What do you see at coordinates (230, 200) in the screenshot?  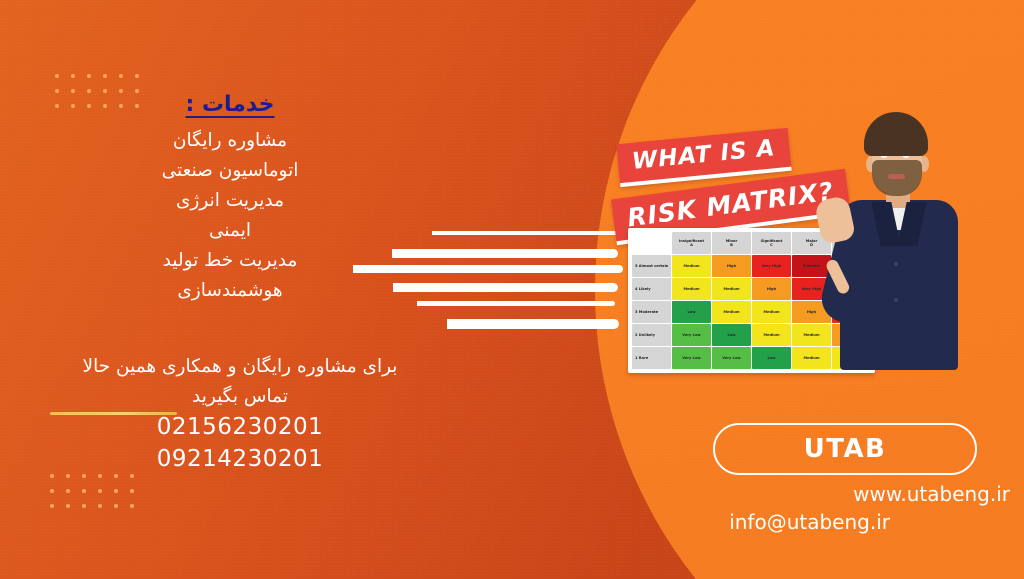 I see `service-item: مدیریت انرژی` at bounding box center [230, 200].